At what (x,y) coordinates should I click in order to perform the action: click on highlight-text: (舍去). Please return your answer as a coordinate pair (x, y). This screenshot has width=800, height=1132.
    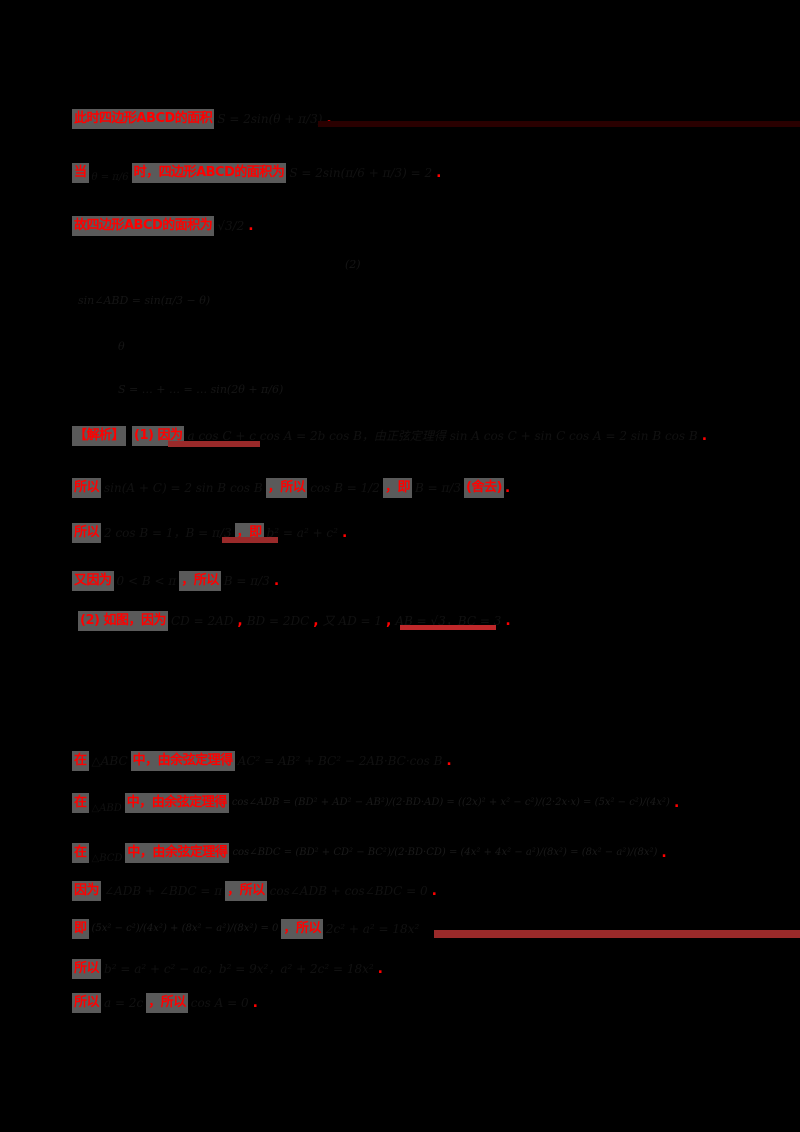
    Looking at the image, I should click on (484, 488).